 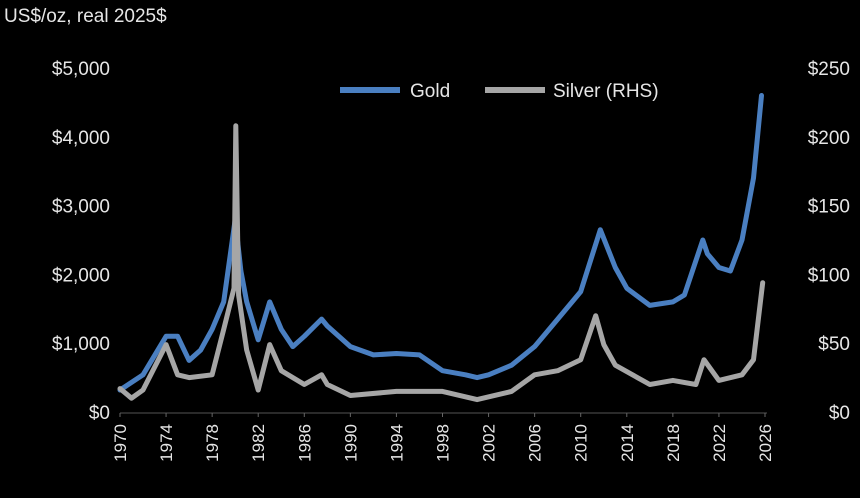 I want to click on x-axis-tick-label: 1974, so click(x=166, y=443).